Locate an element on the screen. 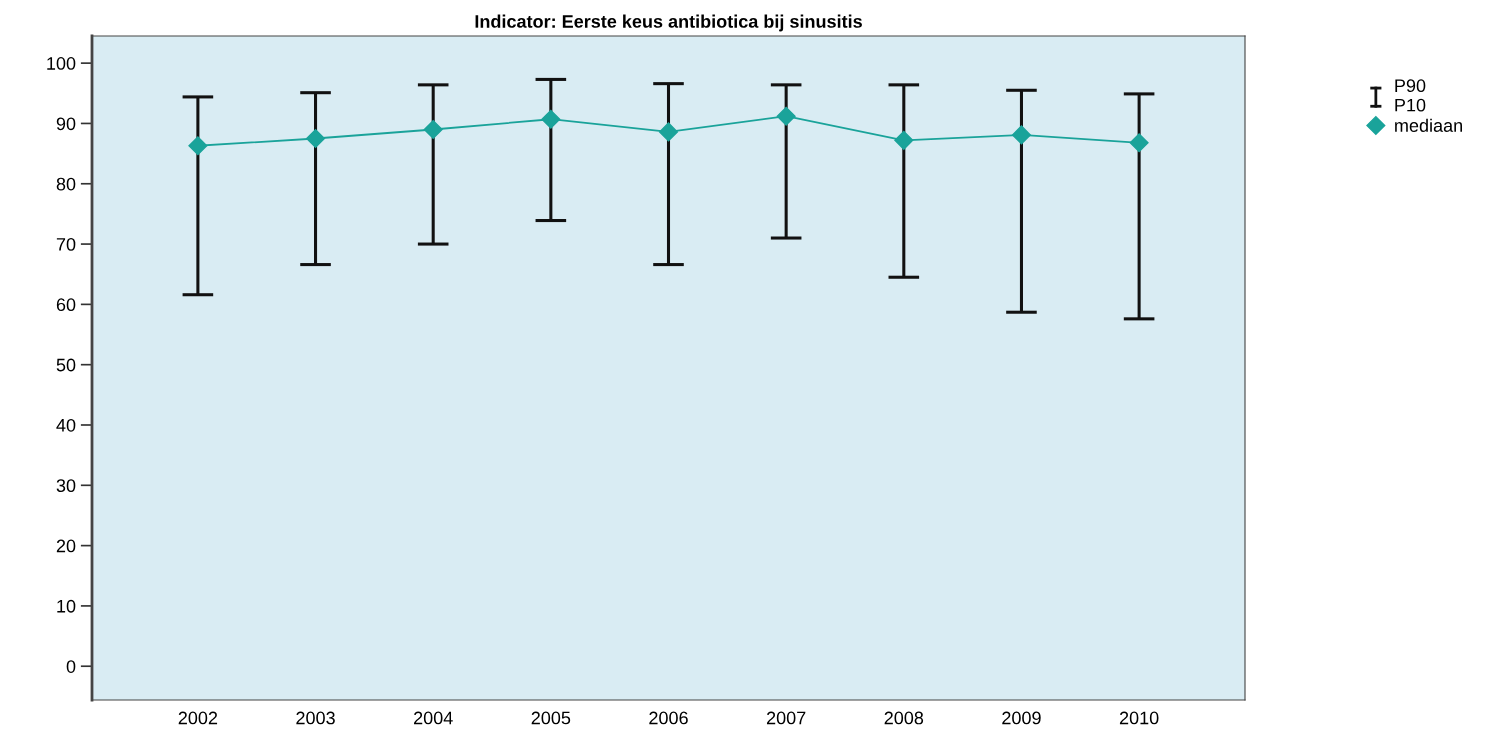 Image resolution: width=1504 pixels, height=731 pixels. x-tick-label: 2009 is located at coordinates (1021, 718).